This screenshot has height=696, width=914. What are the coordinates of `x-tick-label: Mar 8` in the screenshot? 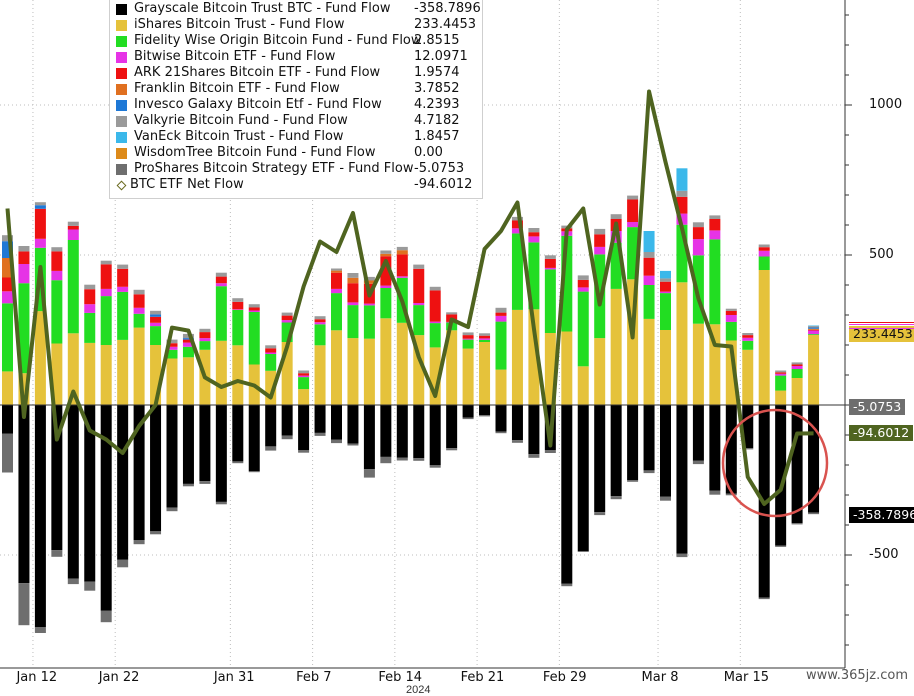 It's located at (660, 677).